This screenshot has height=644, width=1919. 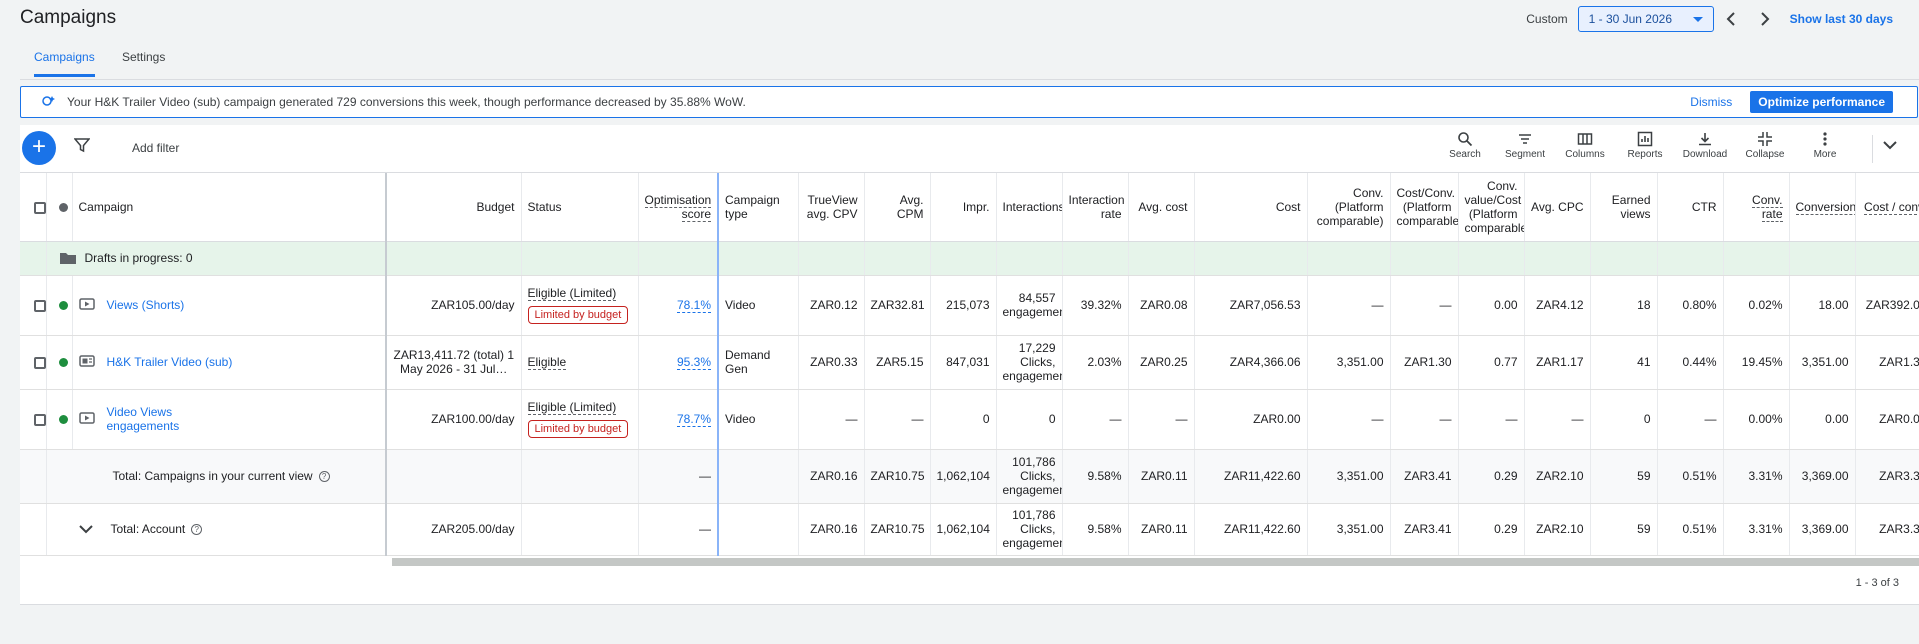 What do you see at coordinates (156, 148) in the screenshot?
I see `add-filter-button: Add filter` at bounding box center [156, 148].